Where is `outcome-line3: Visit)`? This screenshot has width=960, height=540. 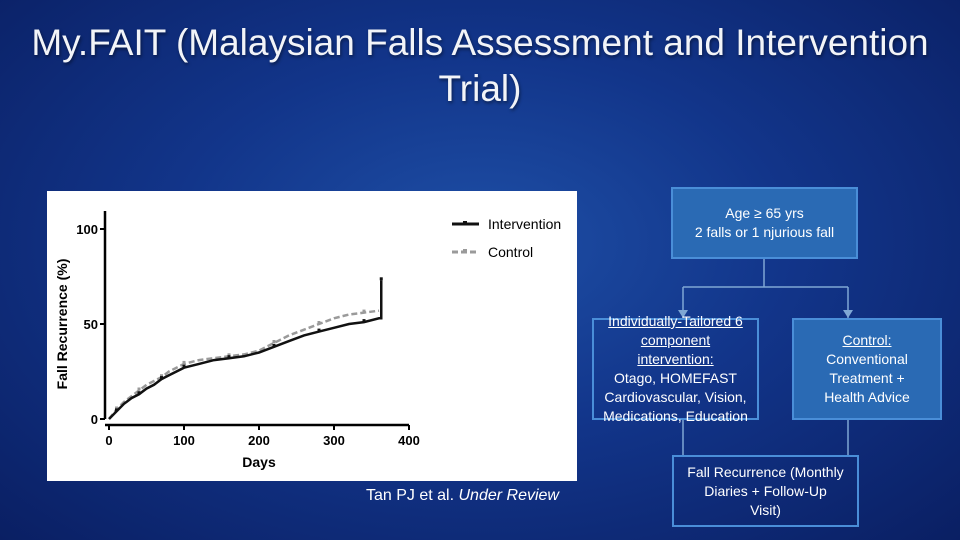 outcome-line3: Visit) is located at coordinates (765, 509).